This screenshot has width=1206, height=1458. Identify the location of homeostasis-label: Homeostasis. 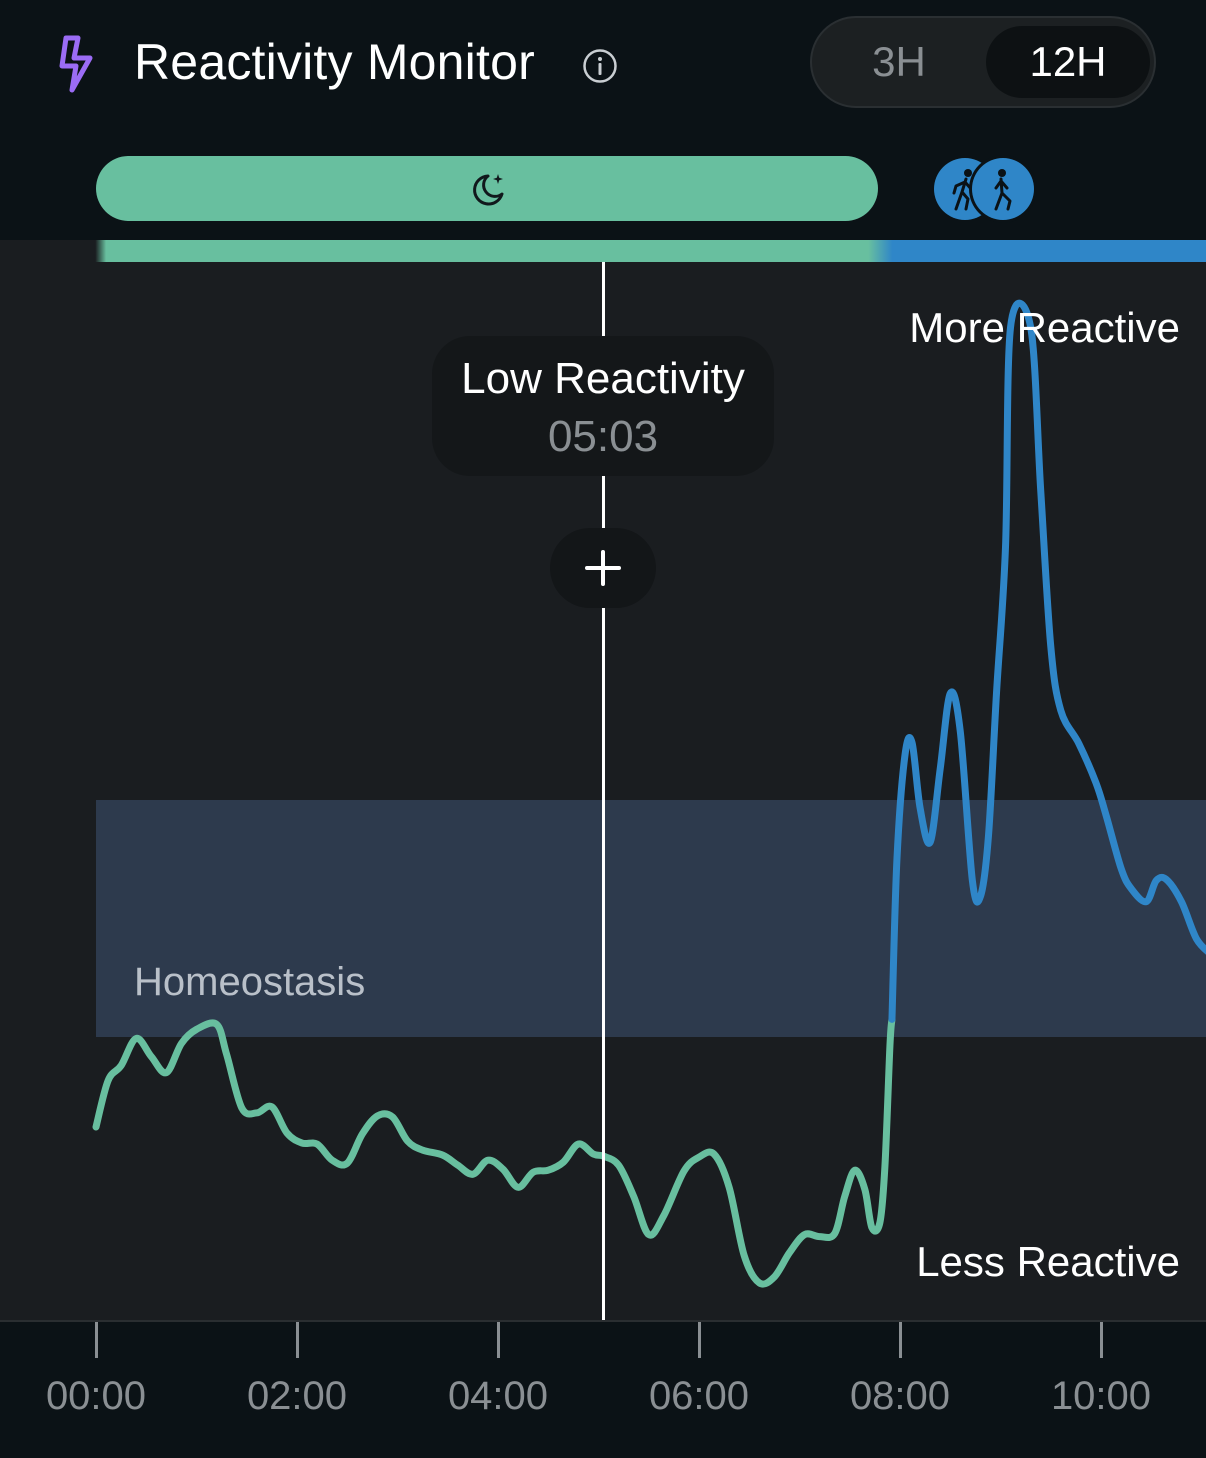
(250, 982).